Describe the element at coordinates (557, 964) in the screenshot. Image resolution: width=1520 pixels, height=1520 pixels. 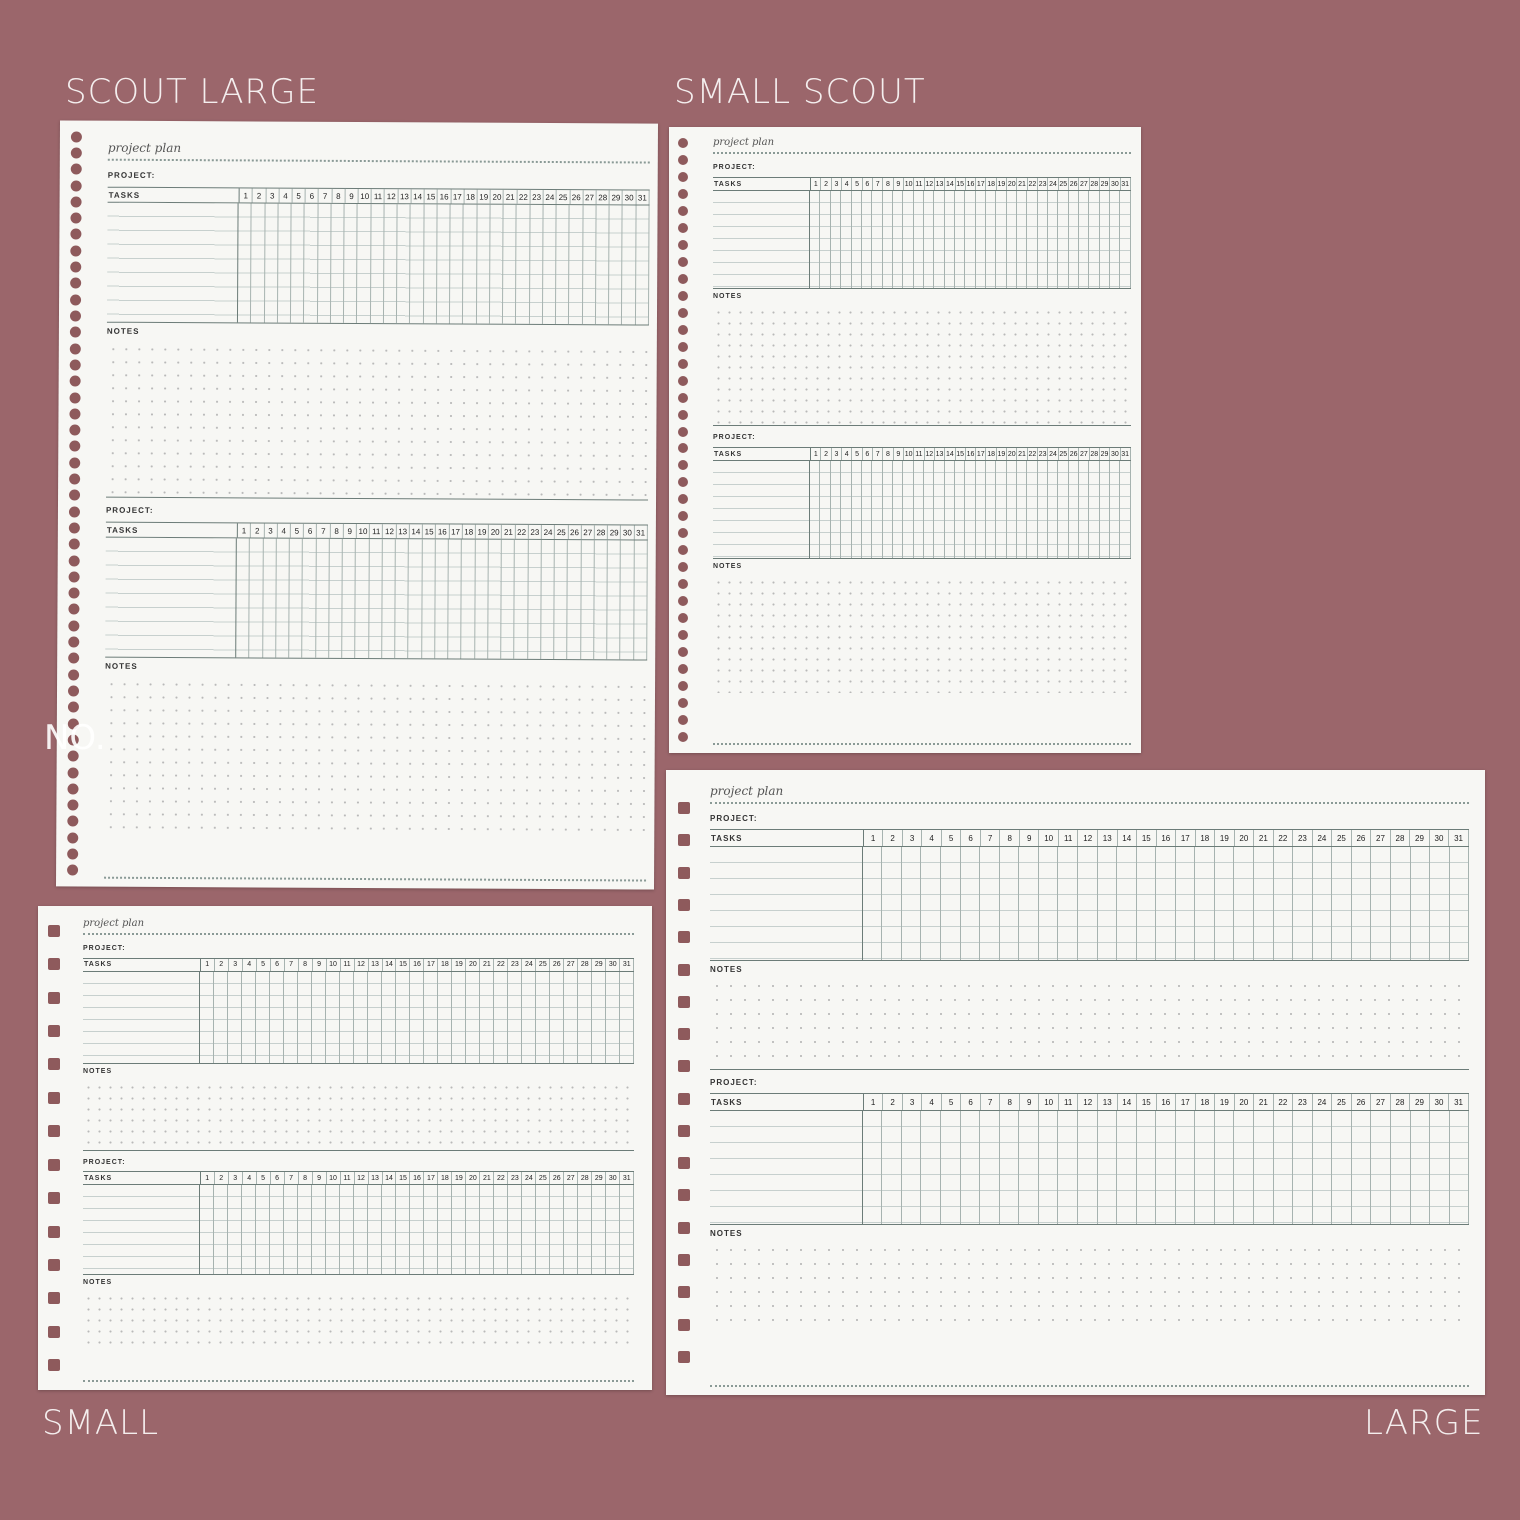
I see `day-header: 26` at that location.